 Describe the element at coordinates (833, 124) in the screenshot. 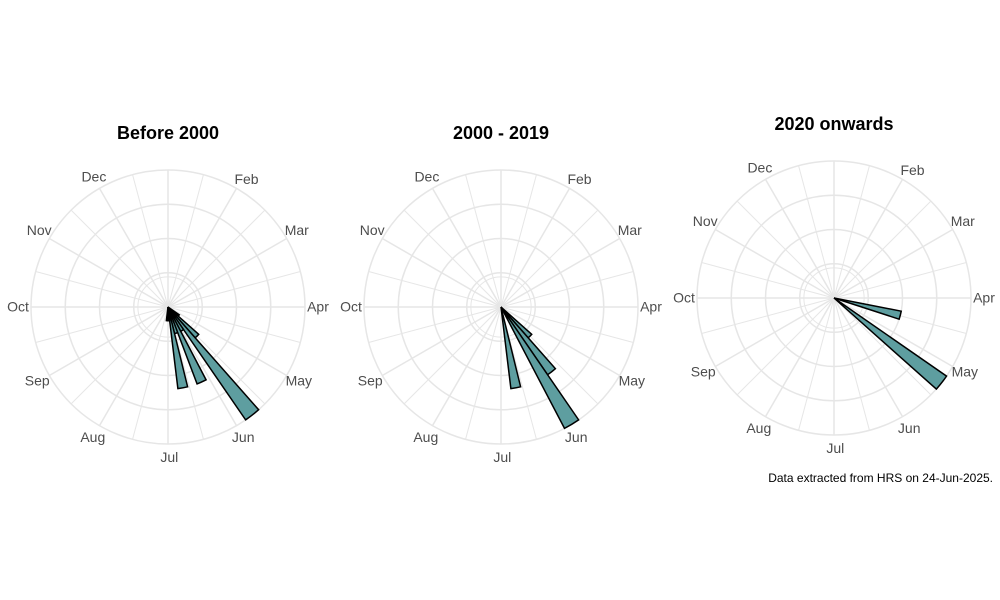

I see `panel-title: 2020 onwards` at that location.